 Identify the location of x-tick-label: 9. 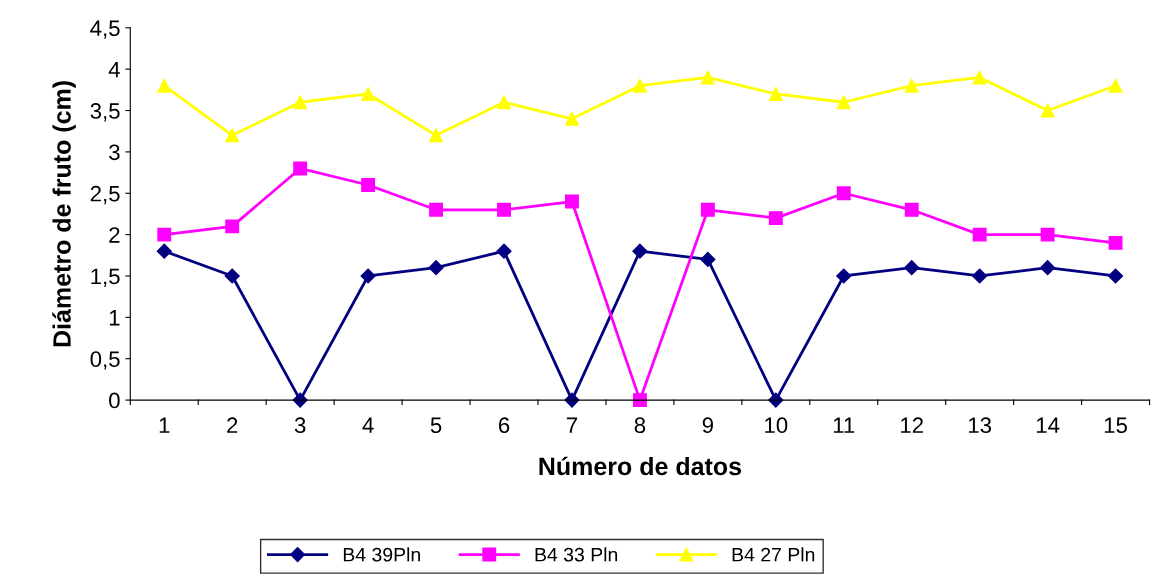
(707, 425).